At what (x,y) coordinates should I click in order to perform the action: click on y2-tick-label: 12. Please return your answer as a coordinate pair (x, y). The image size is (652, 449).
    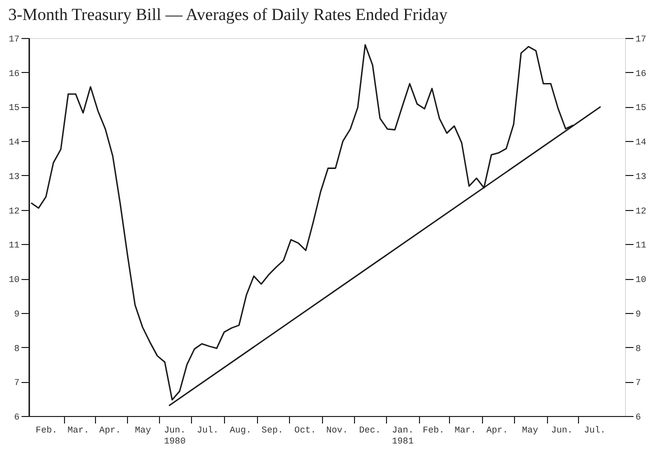
    Looking at the image, I should click on (641, 211).